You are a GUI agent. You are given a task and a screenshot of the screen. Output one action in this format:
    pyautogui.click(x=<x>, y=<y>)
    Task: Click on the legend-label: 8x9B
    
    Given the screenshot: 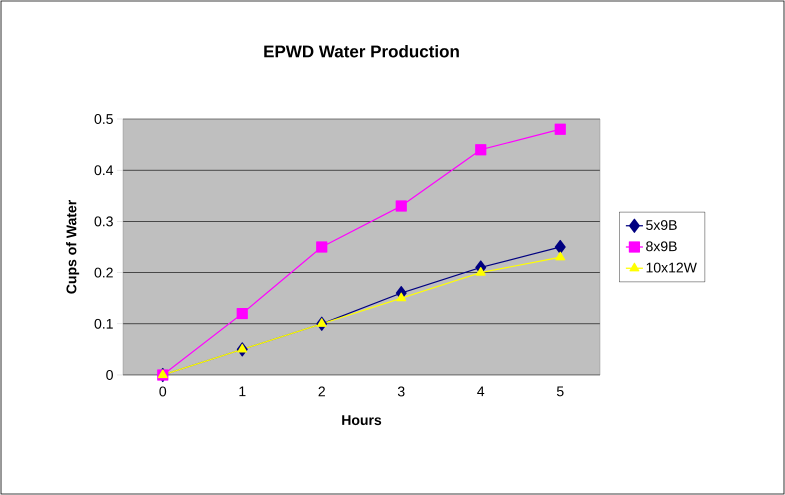 What is the action you would take?
    pyautogui.click(x=661, y=246)
    